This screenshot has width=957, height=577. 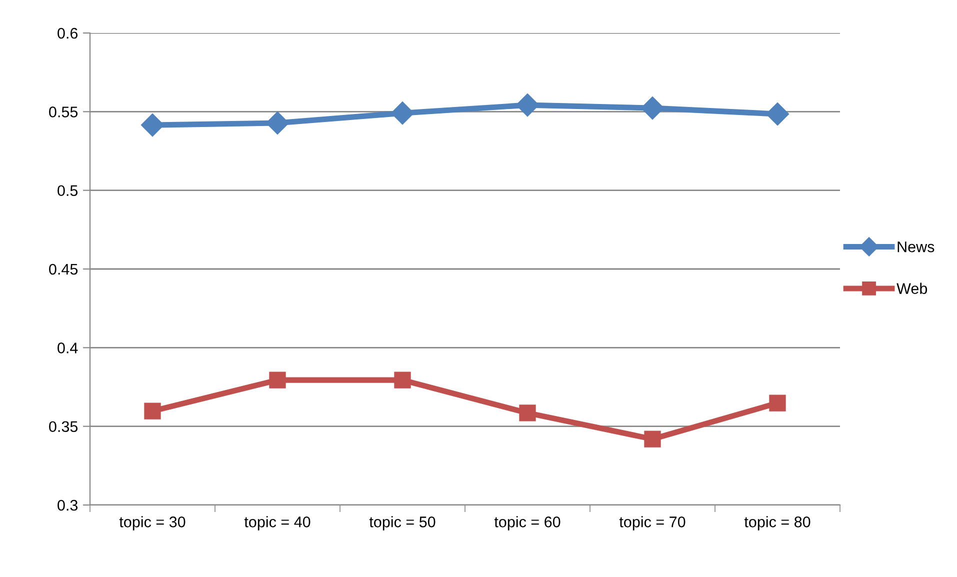 What do you see at coordinates (277, 523) in the screenshot?
I see `x-tick-label: topic = 40` at bounding box center [277, 523].